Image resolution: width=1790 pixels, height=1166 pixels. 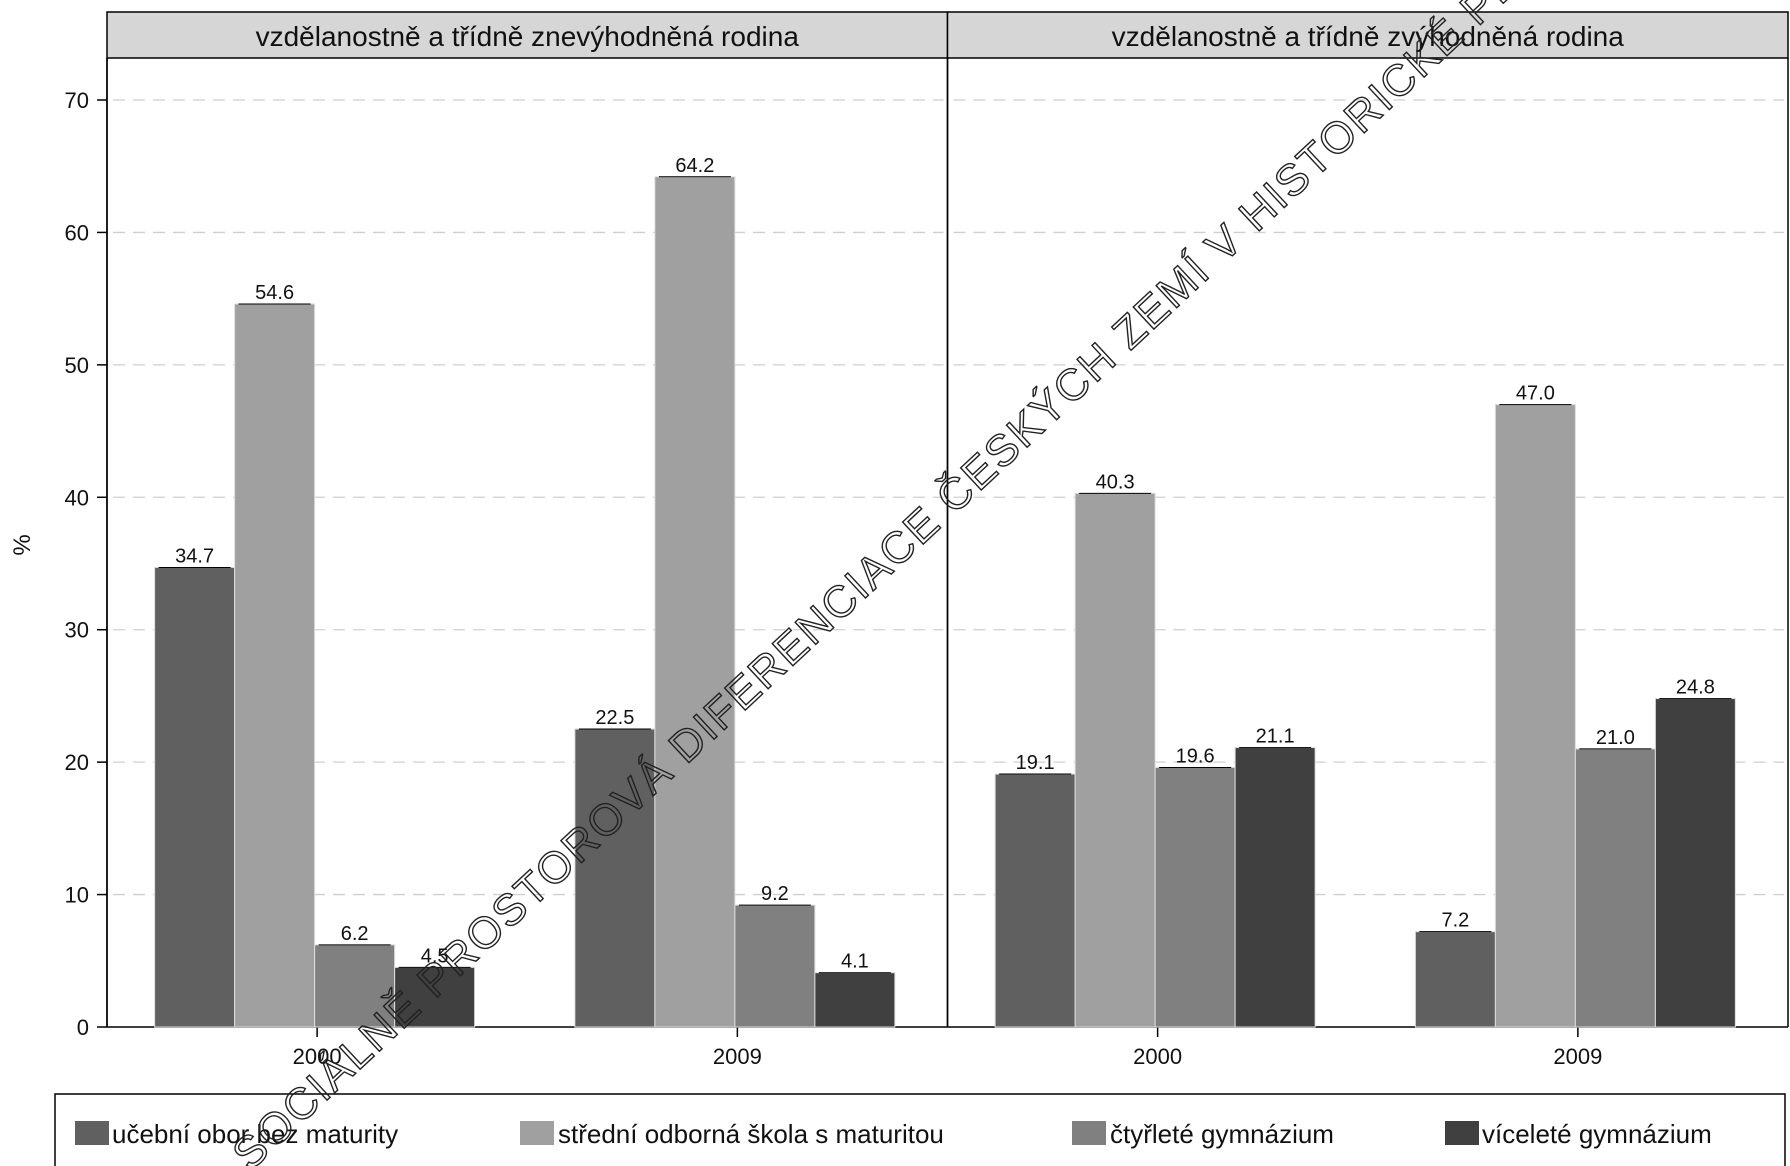 I want to click on bar-value-label: 47.0, so click(x=1535, y=394).